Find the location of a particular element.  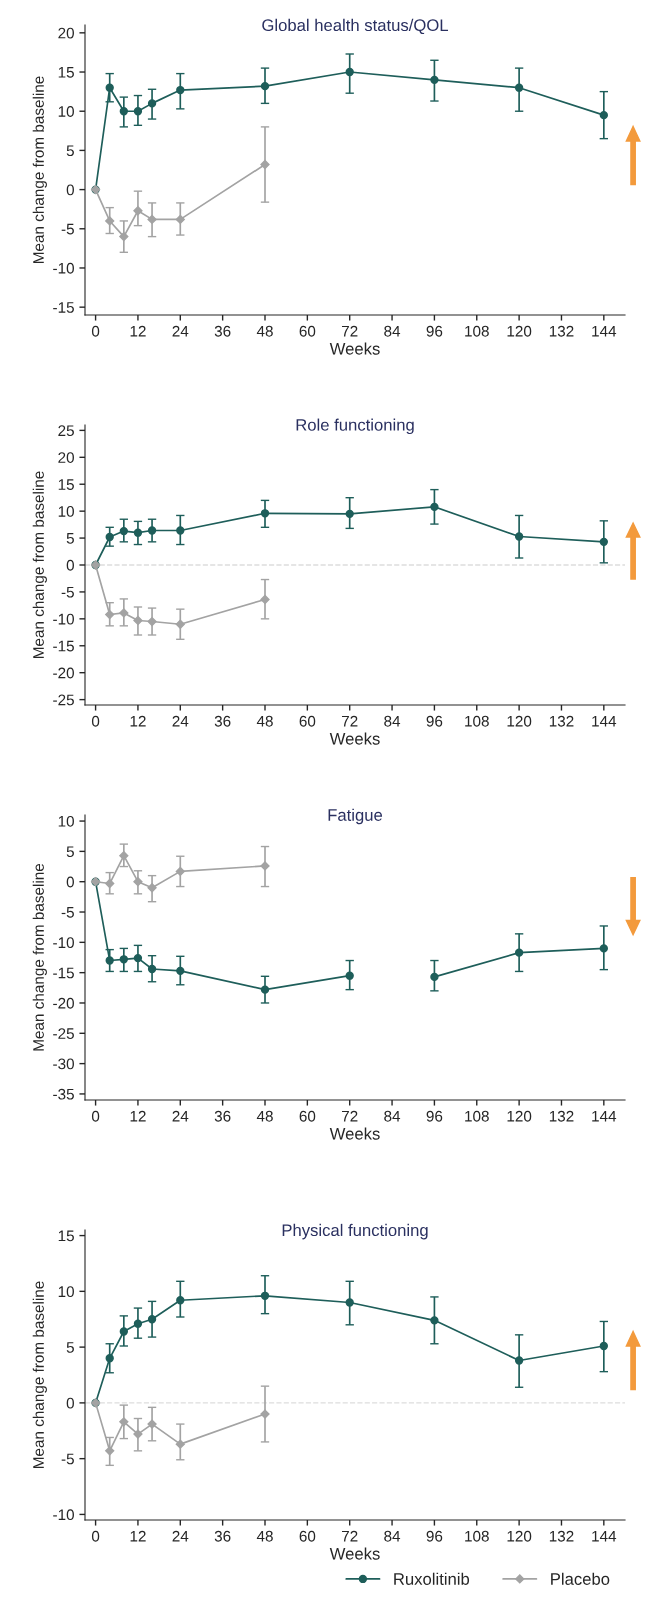

chart-title: Role functioning is located at coordinates (355, 426).